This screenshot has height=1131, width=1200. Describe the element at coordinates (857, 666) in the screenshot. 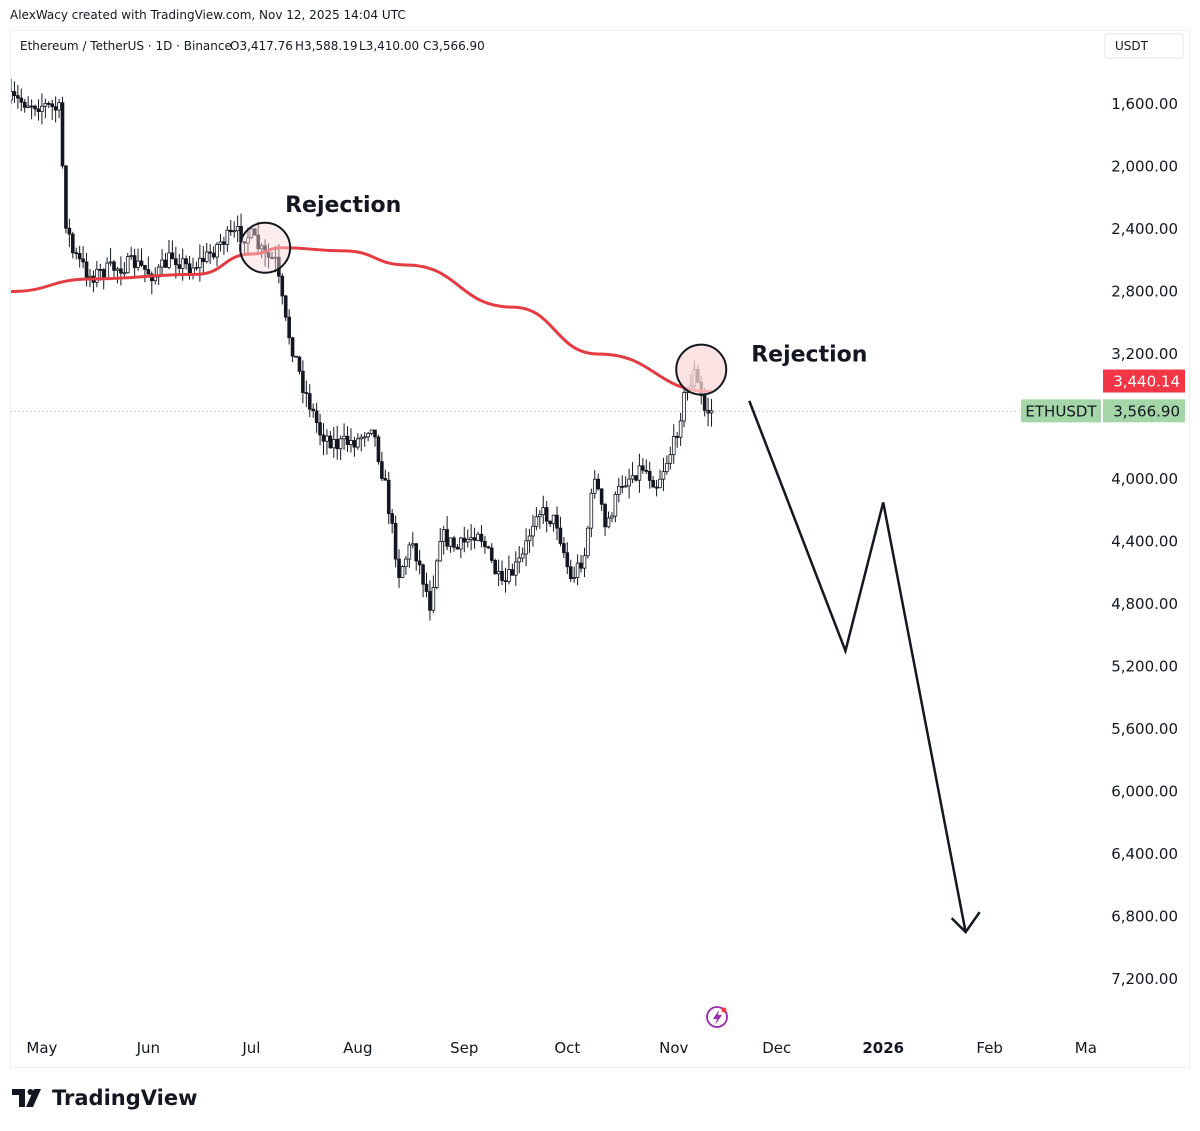

I see `projection-path` at that location.